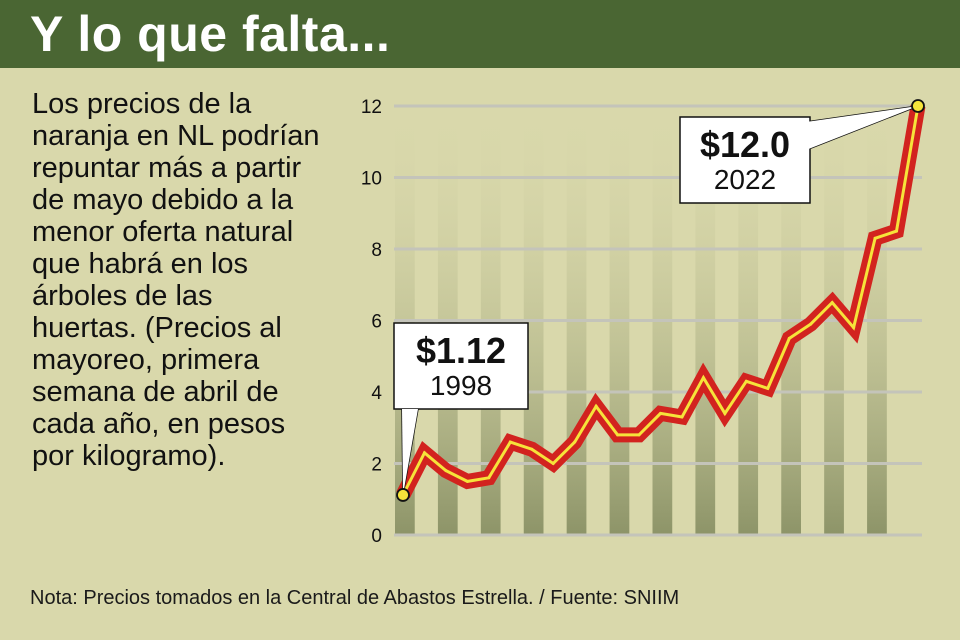 This screenshot has width=960, height=640. Describe the element at coordinates (745, 179) in the screenshot. I see `callout-year: 2022` at that location.